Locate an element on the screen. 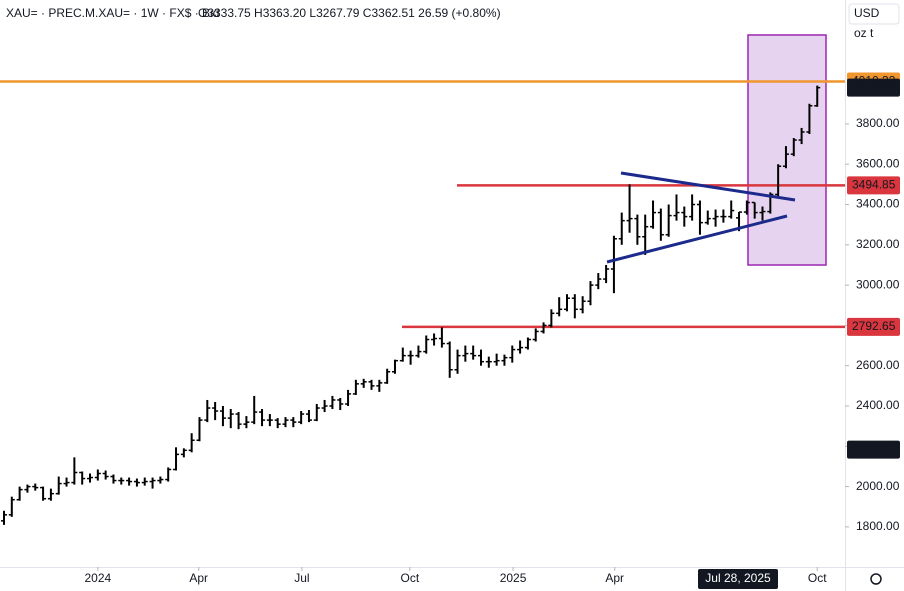 The width and height of the screenshot is (904, 591). y-tick-label: 3400.00 is located at coordinates (878, 204).